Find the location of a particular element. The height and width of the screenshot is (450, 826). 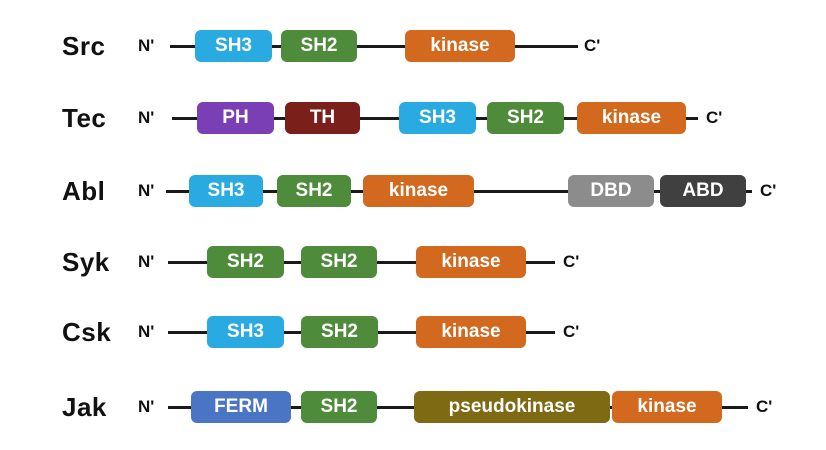

domain-ferm: FERM is located at coordinates (241, 407).